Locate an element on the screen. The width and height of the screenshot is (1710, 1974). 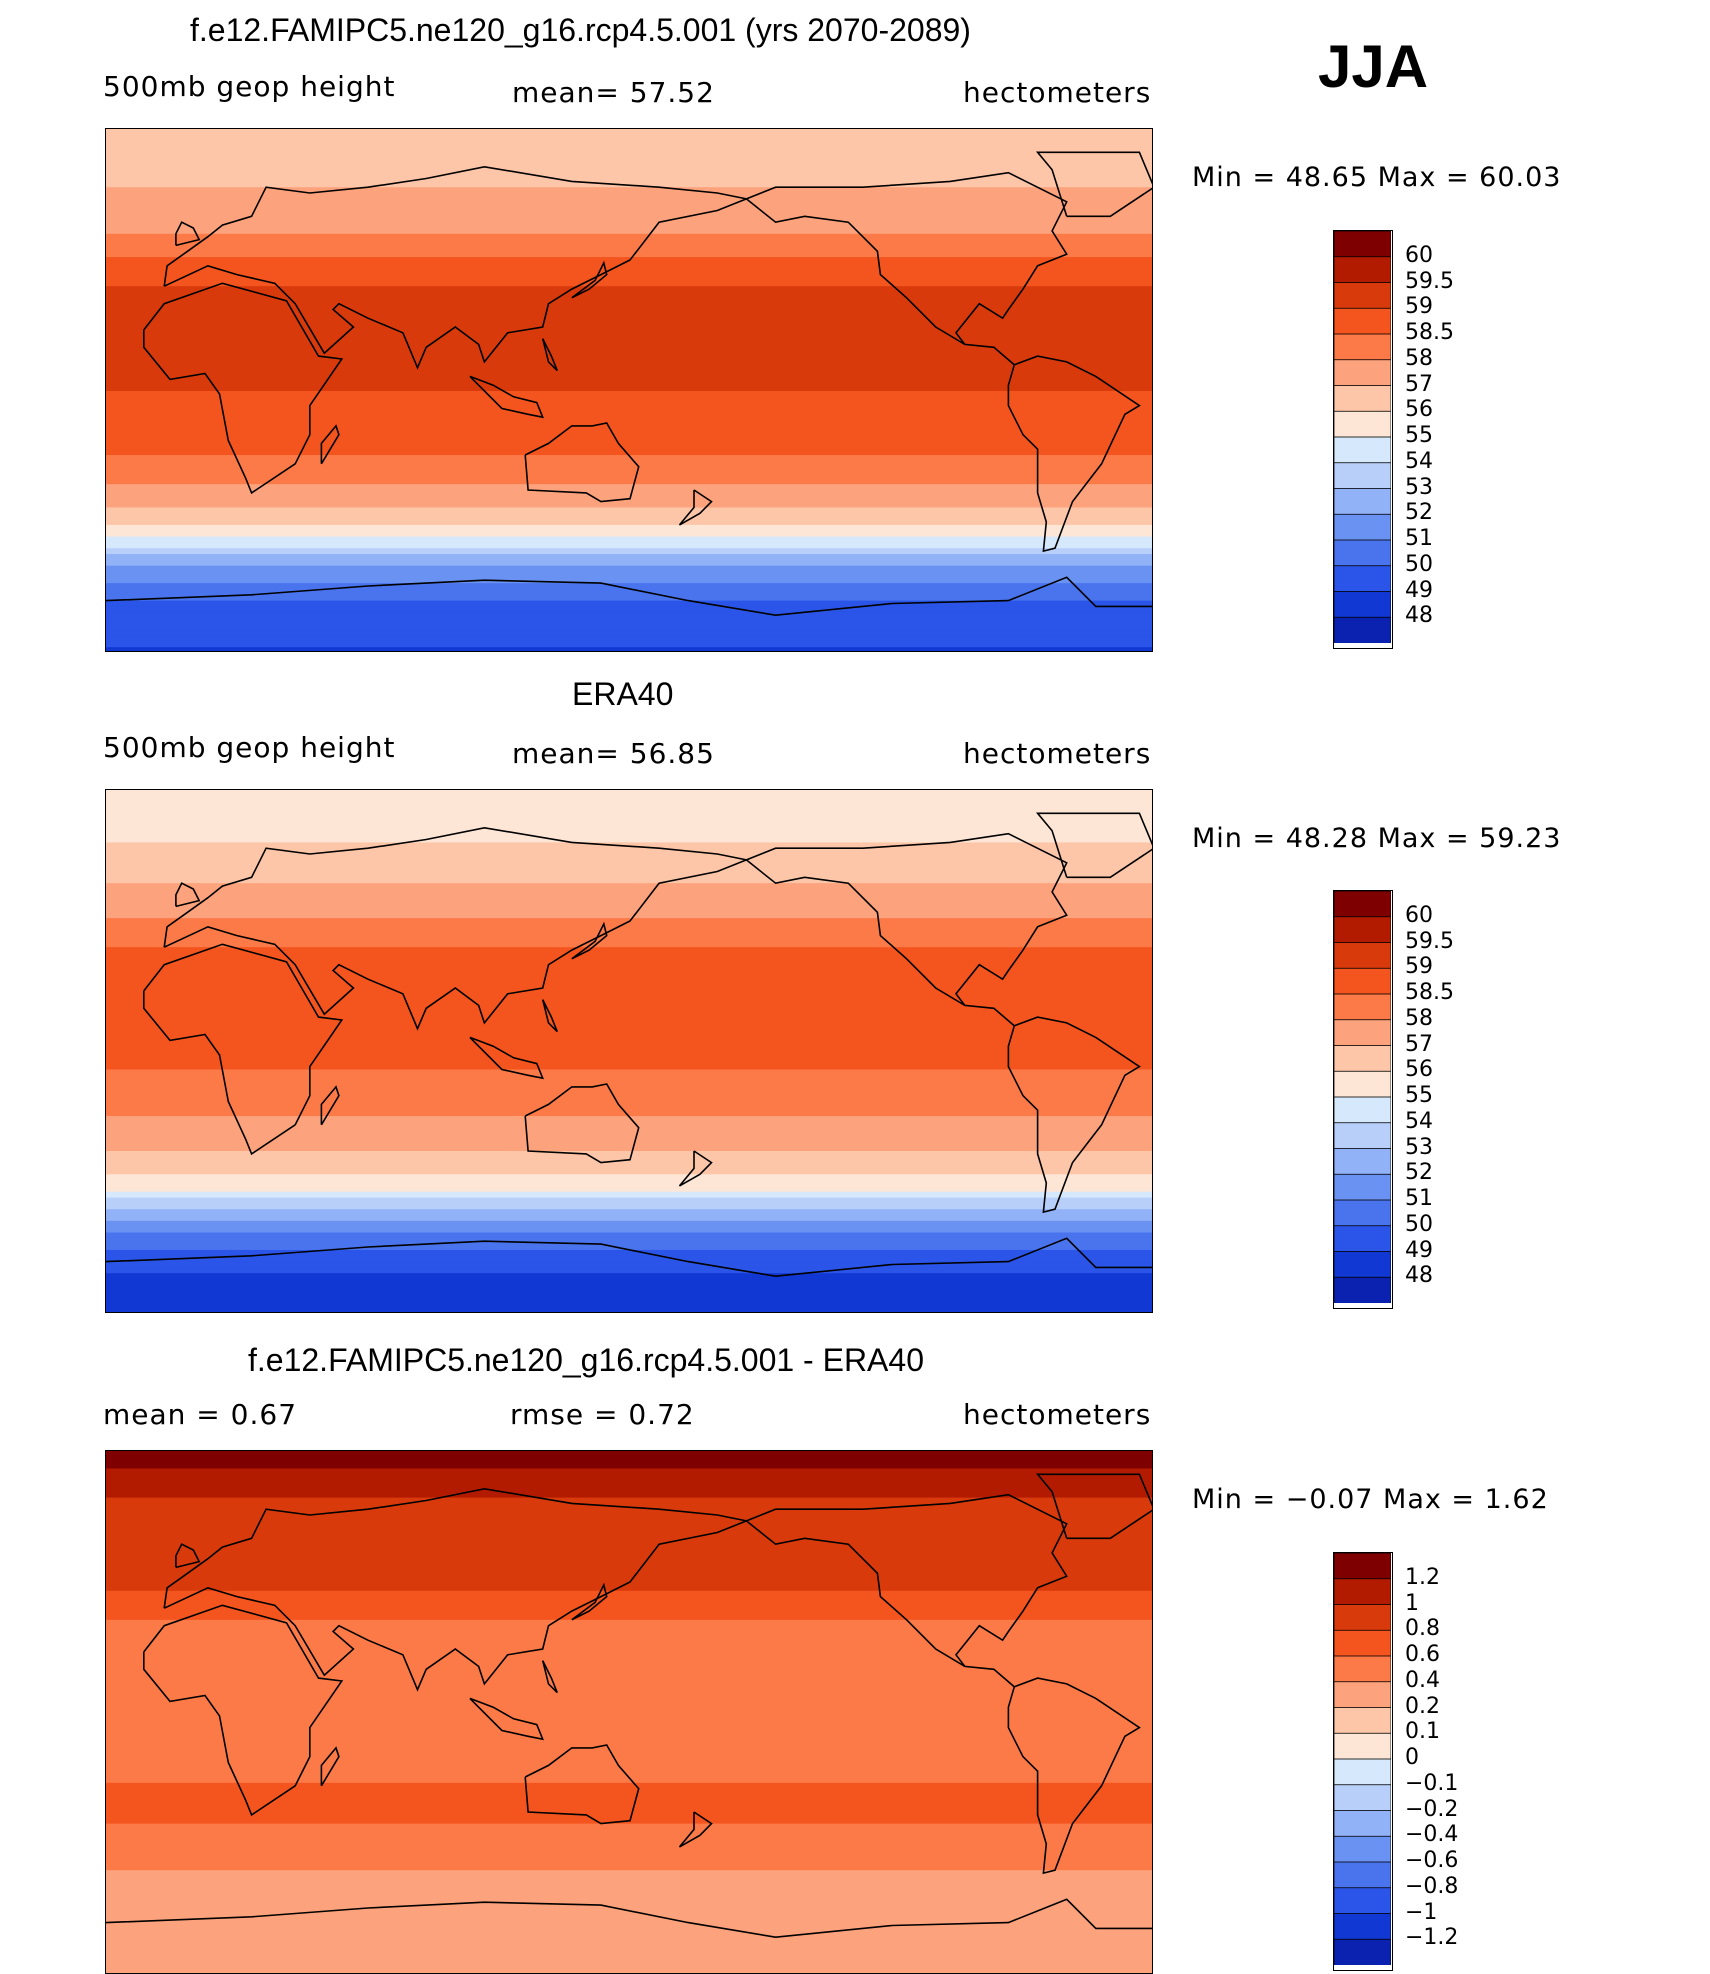
colorbar-tick-label: 59 is located at coordinates (1419, 967).